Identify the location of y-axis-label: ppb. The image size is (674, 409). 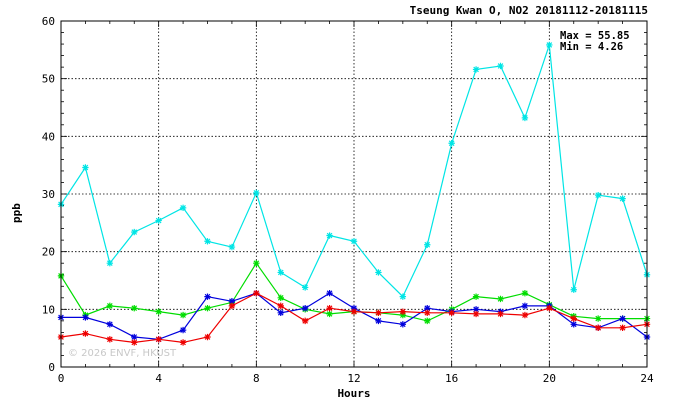
(16, 213).